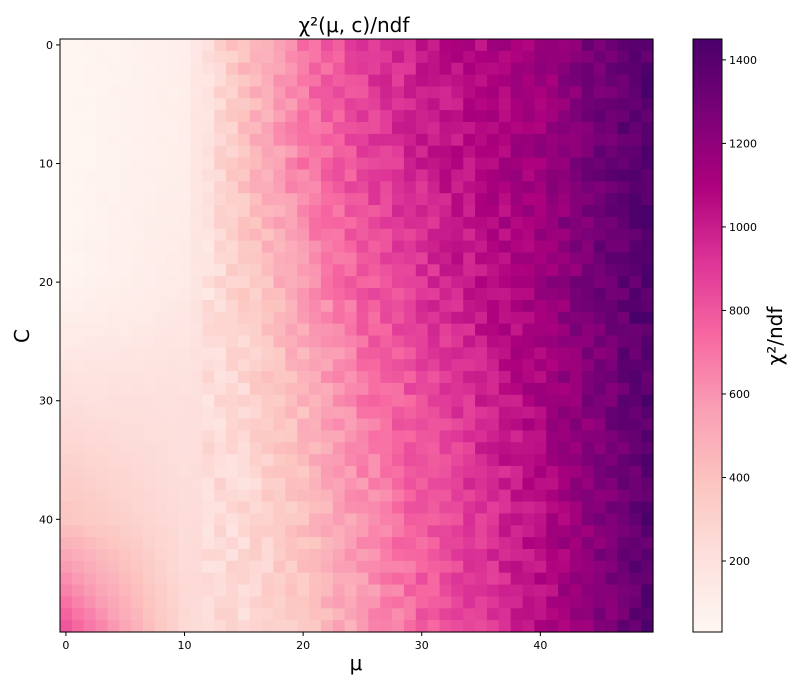 This screenshot has width=795, height=691. Describe the element at coordinates (356, 663) in the screenshot. I see `x-axis-label: μ` at that location.